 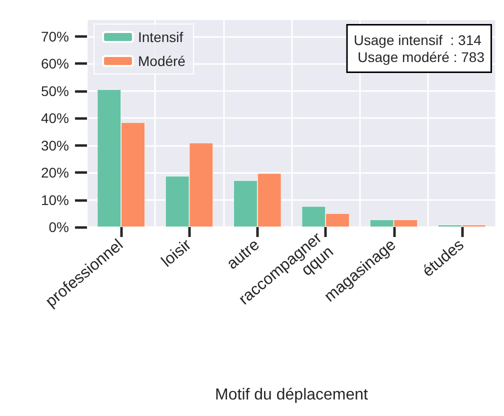 I want to click on y-tick-label: 40%, so click(x=54, y=118).